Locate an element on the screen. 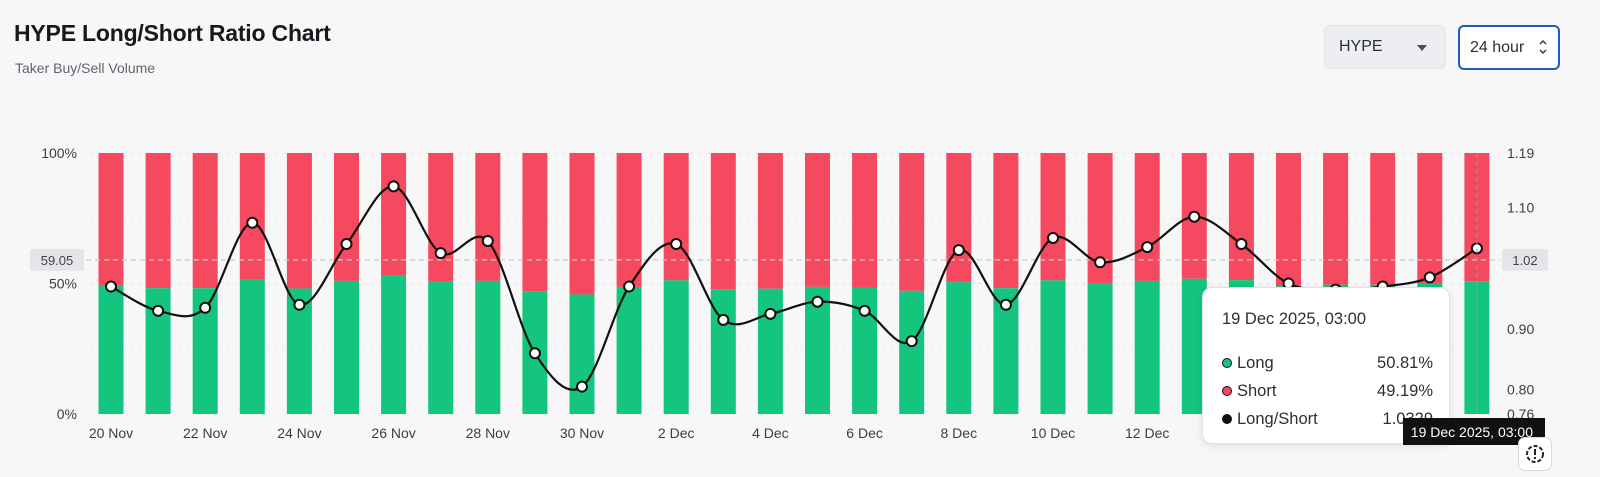 The height and width of the screenshot is (477, 1600). reference-right-label-bg is located at coordinates (1525, 259).